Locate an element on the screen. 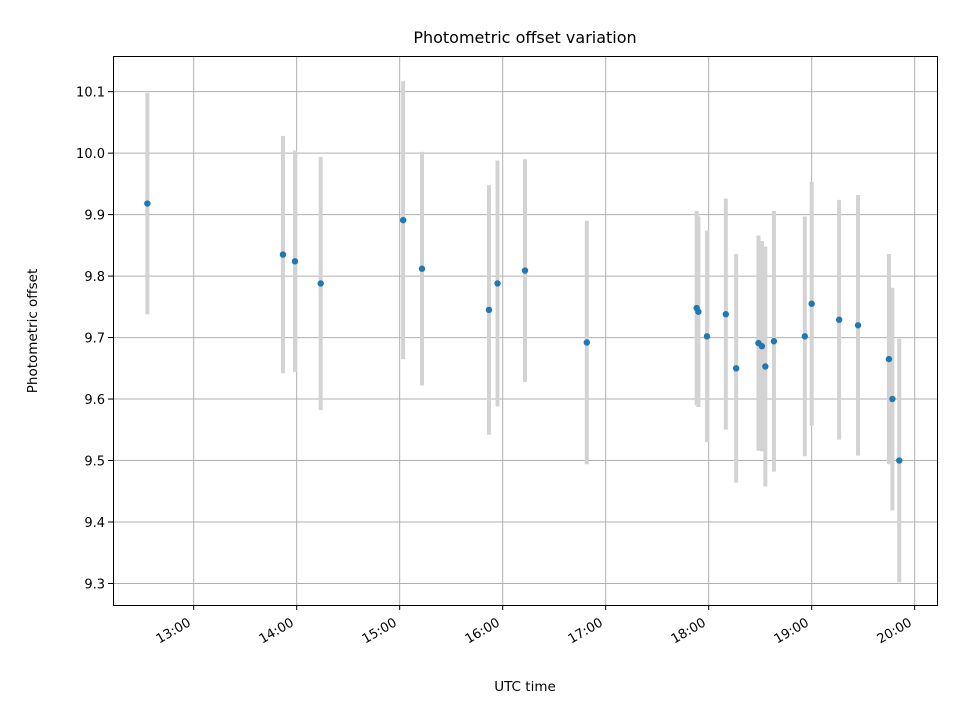 The height and width of the screenshot is (720, 960). y-tick-label: 9.7 is located at coordinates (94, 339).